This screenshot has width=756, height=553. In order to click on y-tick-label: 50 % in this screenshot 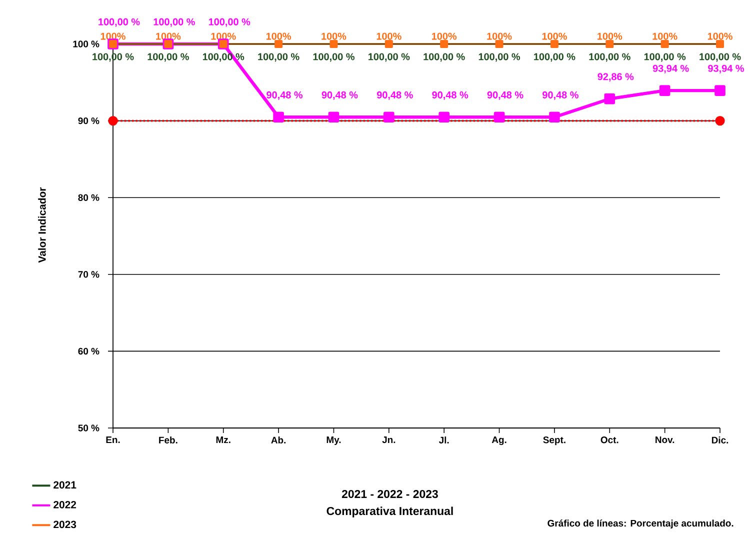, I will do `click(89, 428)`.